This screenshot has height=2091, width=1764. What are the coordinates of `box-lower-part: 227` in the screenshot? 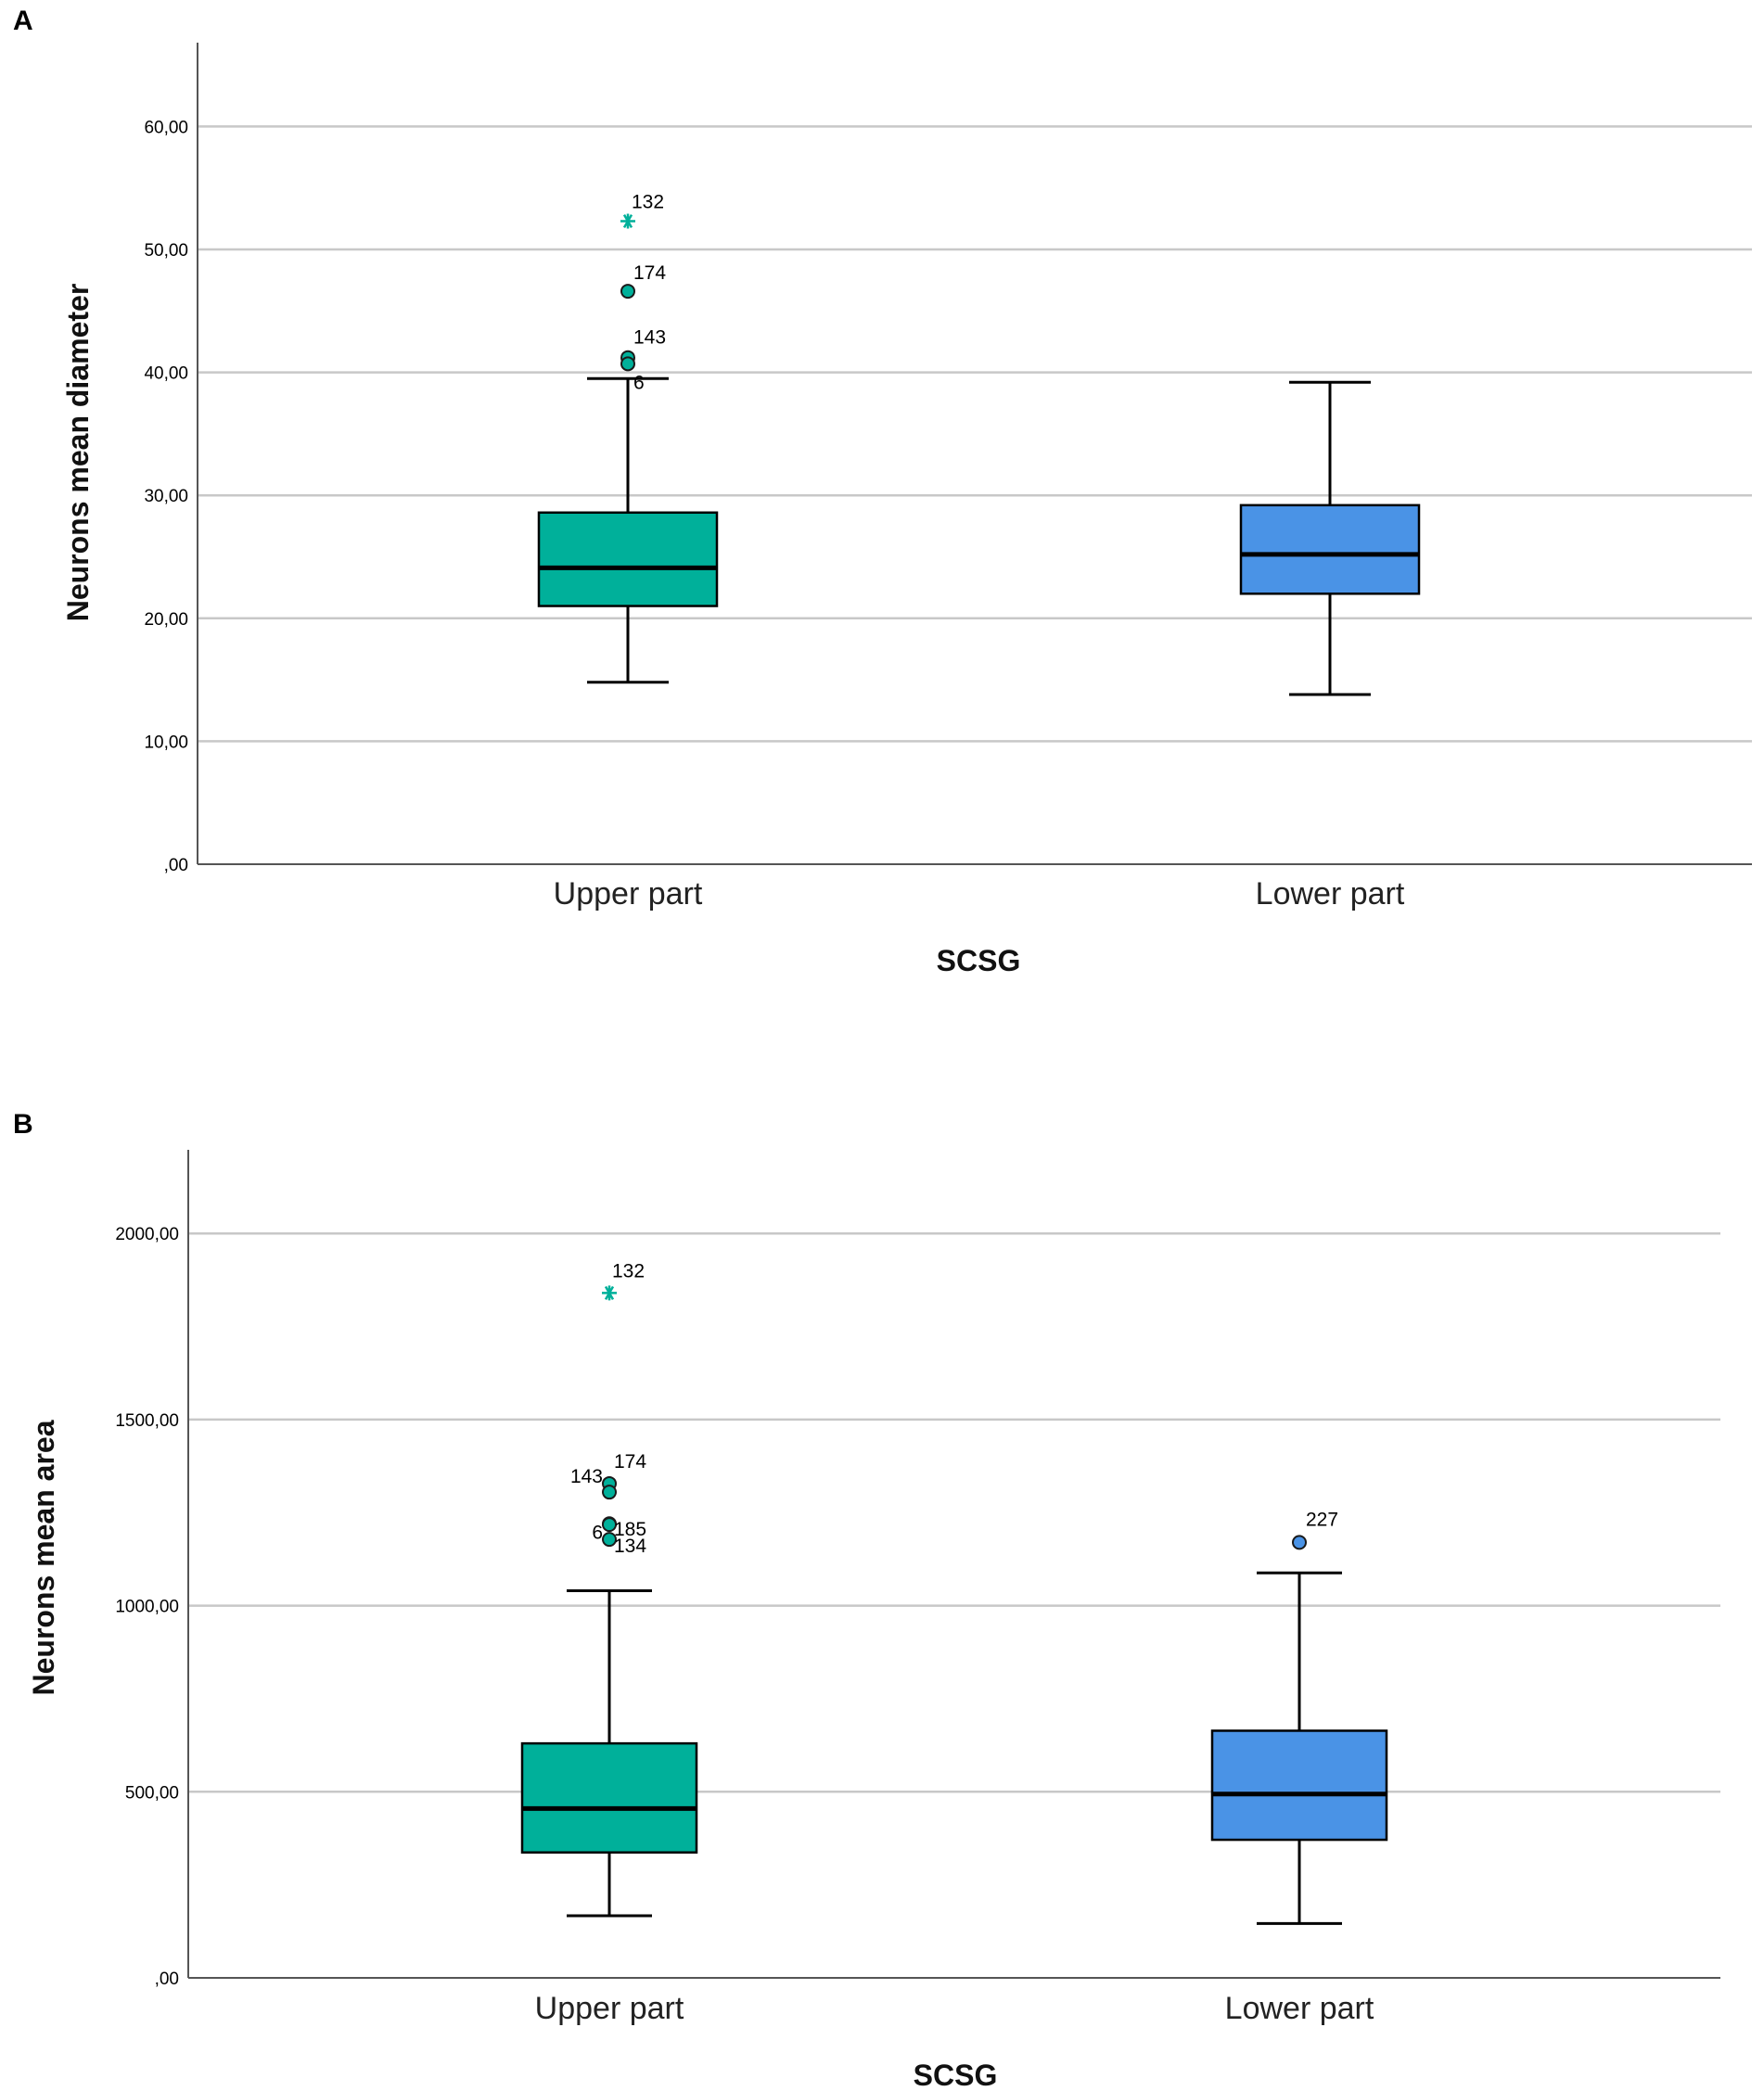 It's located at (1299, 1717).